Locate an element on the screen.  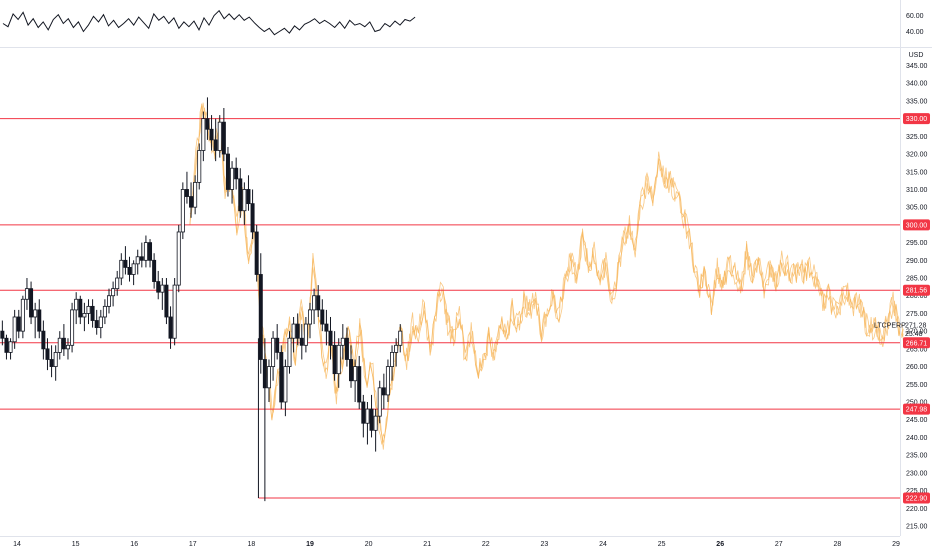
level-price-tag: 222.90 is located at coordinates (917, 498).